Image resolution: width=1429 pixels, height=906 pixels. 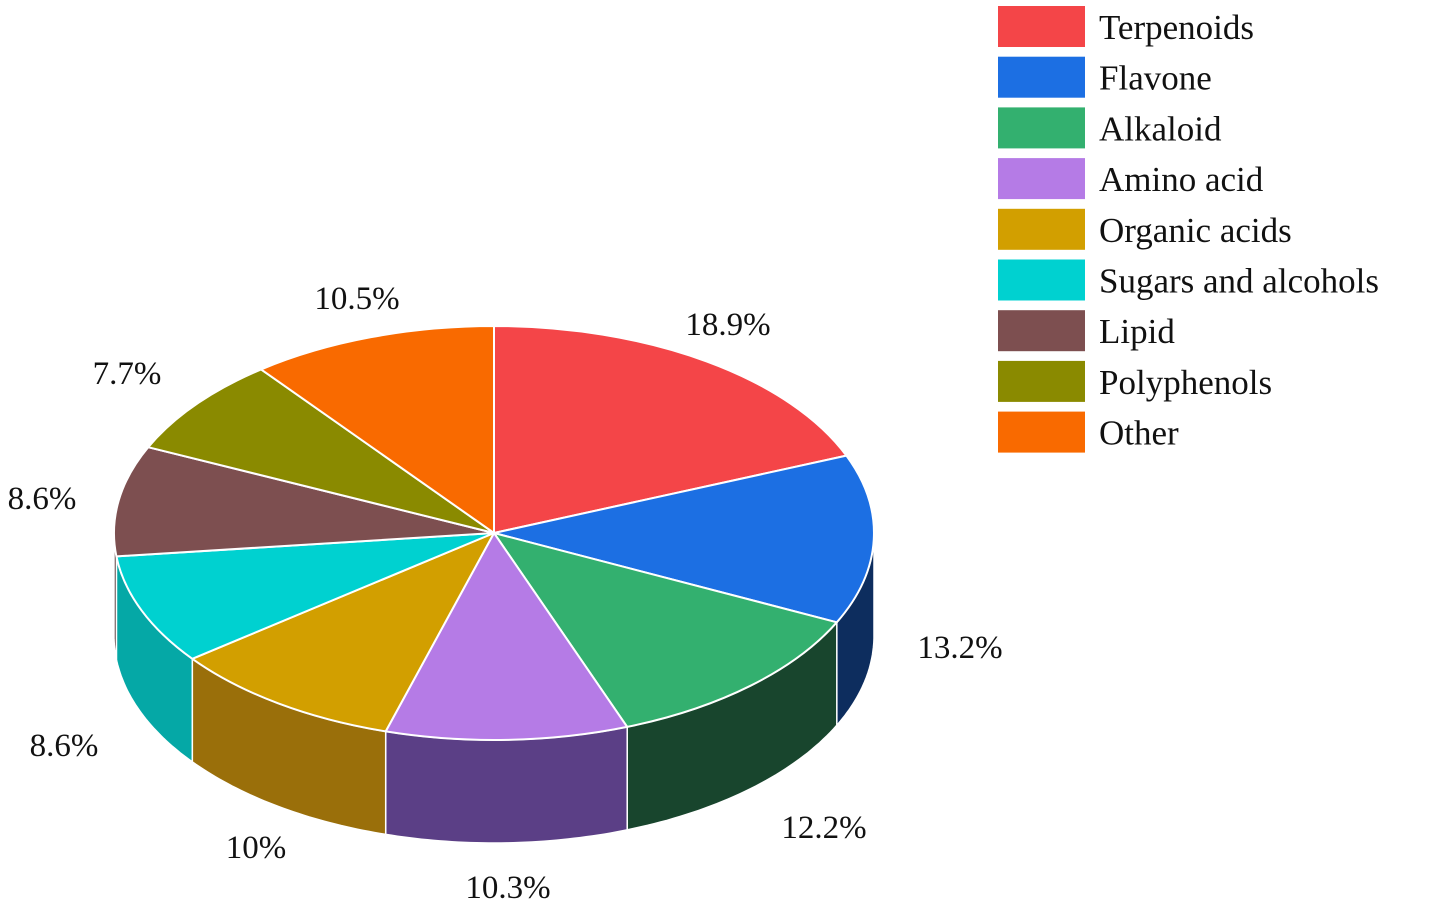 What do you see at coordinates (304, 502) in the screenshot?
I see `pie-slice-lipid` at bounding box center [304, 502].